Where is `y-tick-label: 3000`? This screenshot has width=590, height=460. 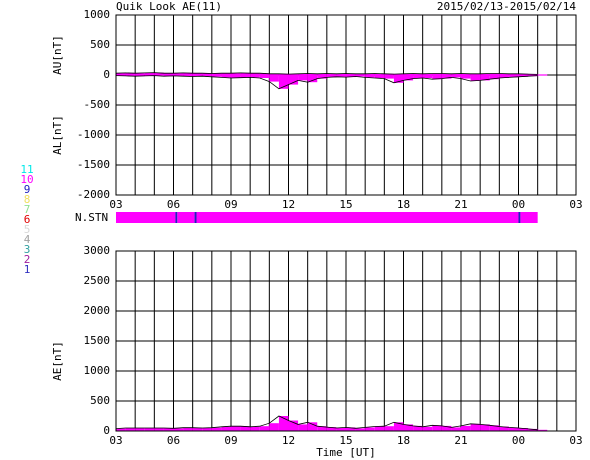
y-tick-label: 3000 is located at coordinates (97, 250).